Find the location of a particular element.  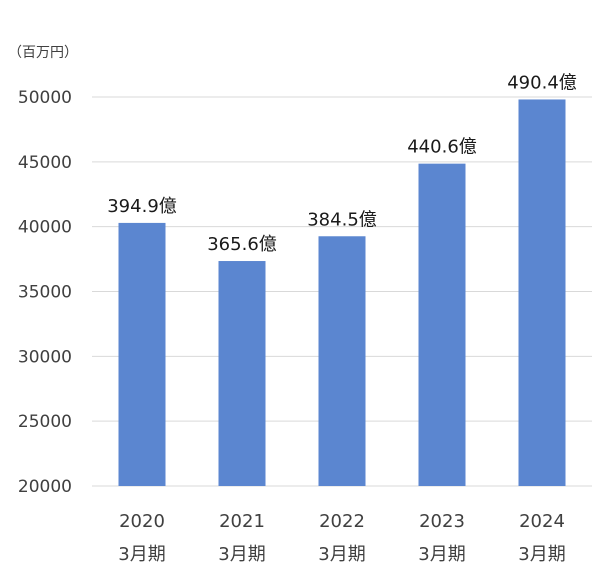

x-category-year: 2023 is located at coordinates (442, 521).